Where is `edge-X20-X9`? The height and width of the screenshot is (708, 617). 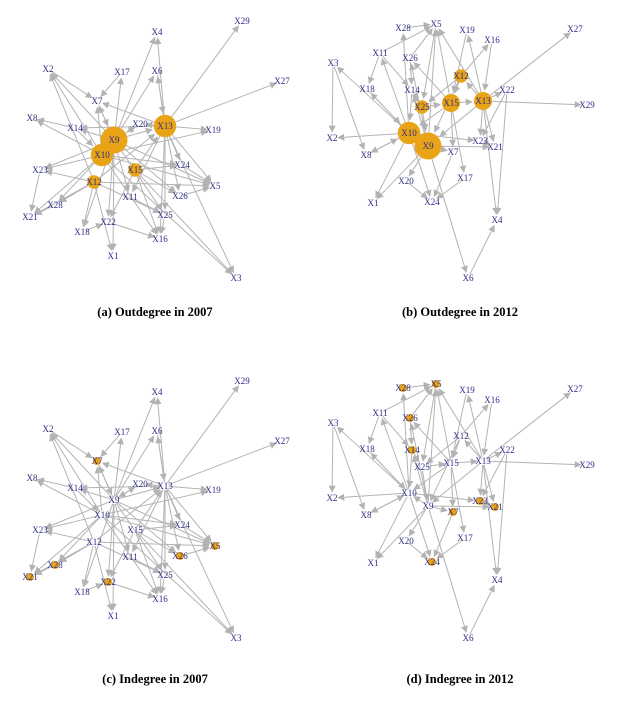
edge-X20-X9 is located at coordinates (131, 129).